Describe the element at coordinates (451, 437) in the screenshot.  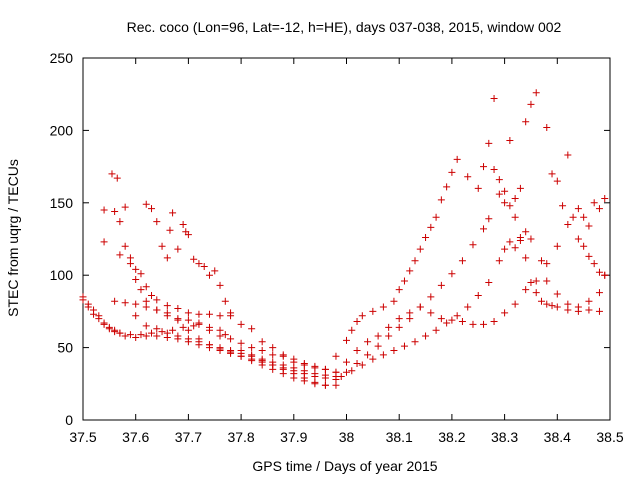
I see `x-tick-label: 38.2` at that location.